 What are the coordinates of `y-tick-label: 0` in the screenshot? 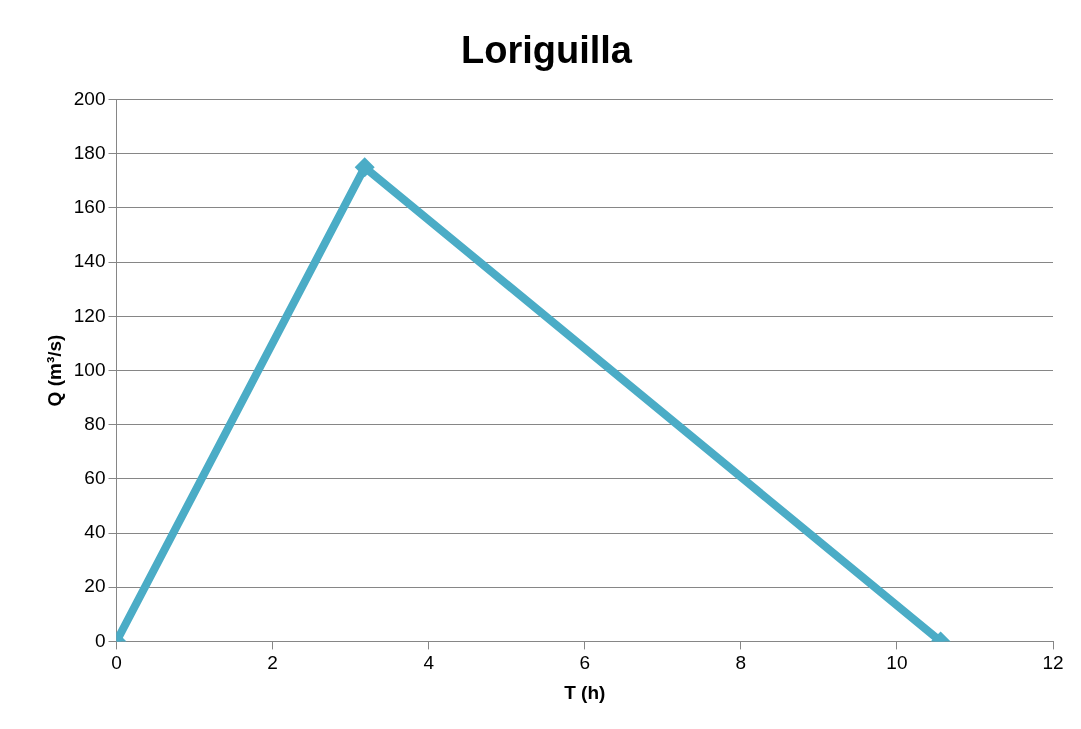 It's located at (100, 640).